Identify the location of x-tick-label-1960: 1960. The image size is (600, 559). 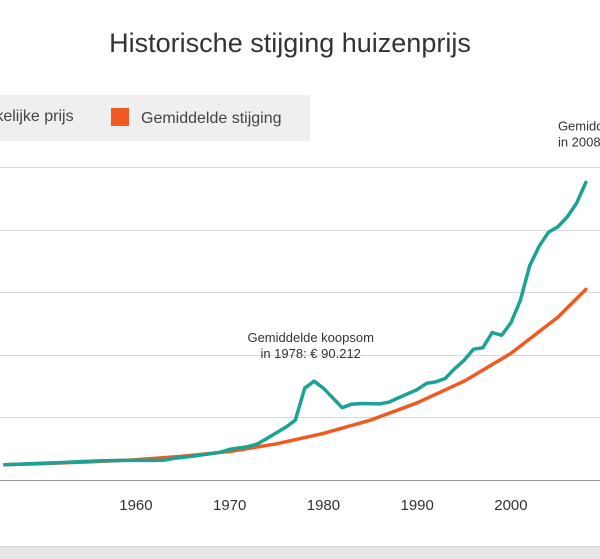
(135, 505).